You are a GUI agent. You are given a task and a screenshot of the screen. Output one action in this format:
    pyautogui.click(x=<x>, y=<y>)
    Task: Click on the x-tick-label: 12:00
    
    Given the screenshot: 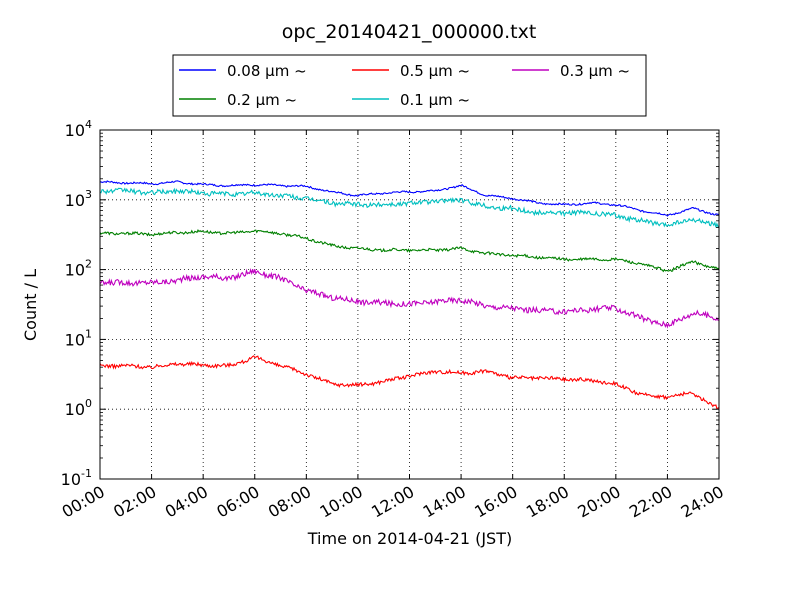 What is the action you would take?
    pyautogui.click(x=392, y=502)
    